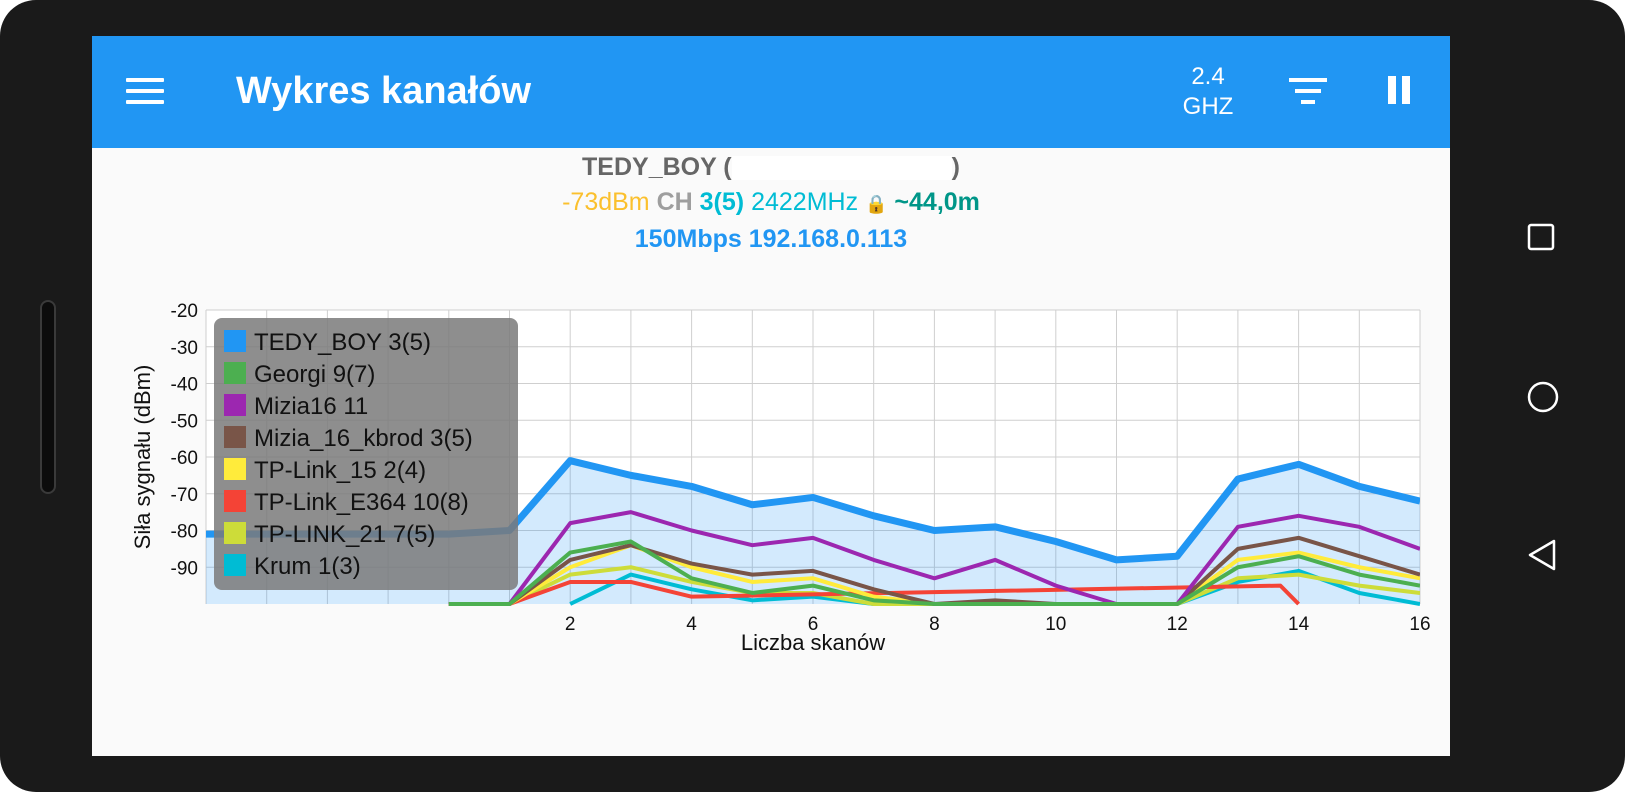 This screenshot has width=1625, height=792. What do you see at coordinates (937, 202) in the screenshot?
I see `distance: ~44,0m` at bounding box center [937, 202].